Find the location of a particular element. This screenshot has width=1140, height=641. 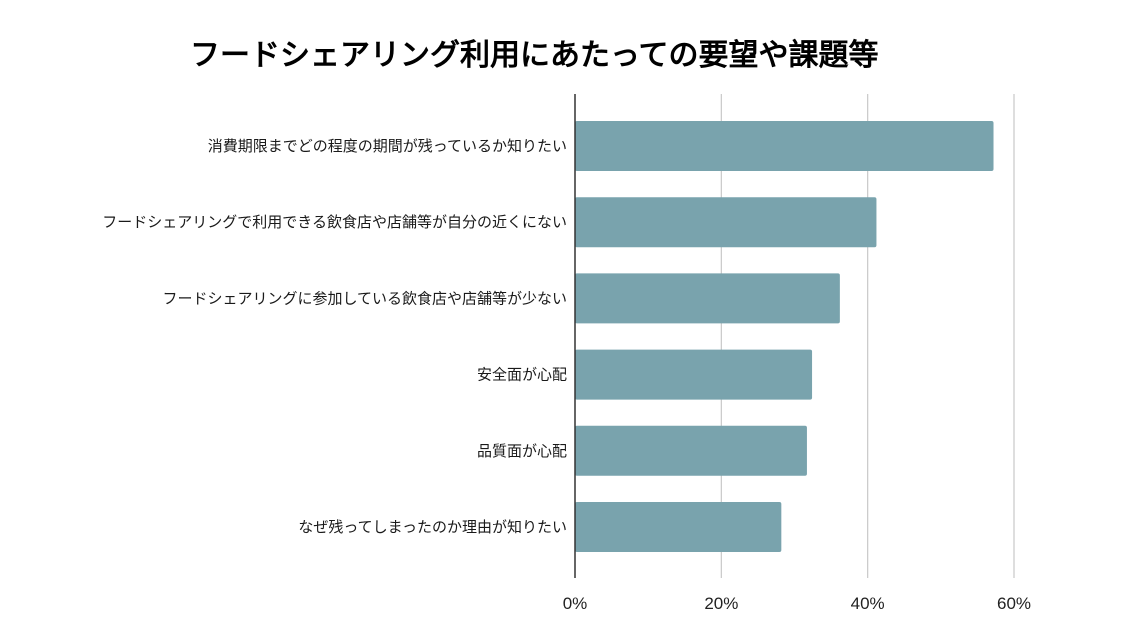

x-tick-label-3: 60% is located at coordinates (1014, 603).